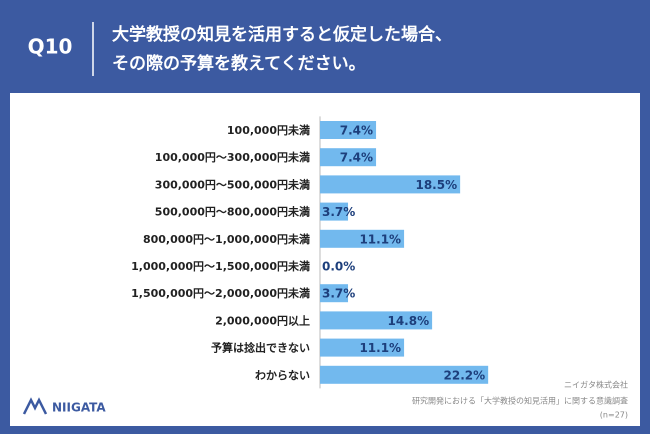 This screenshot has width=650, height=434. What do you see at coordinates (338, 267) in the screenshot?
I see `value-label: 0.0%` at bounding box center [338, 267].